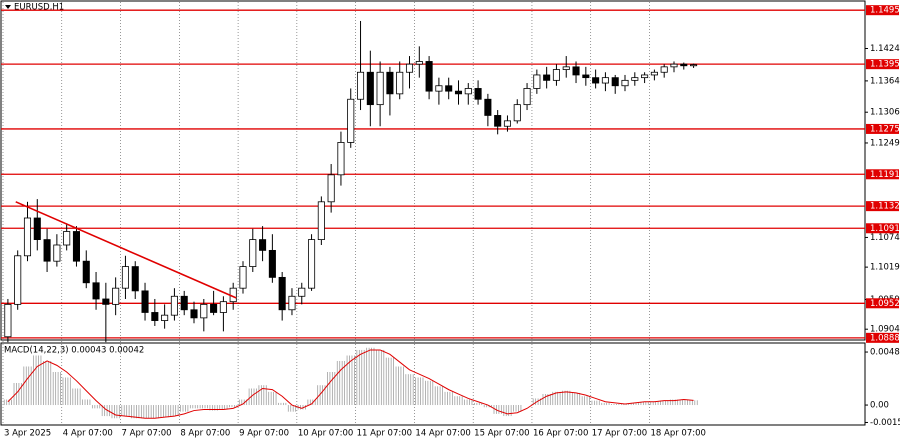 The width and height of the screenshot is (900, 445). I want to click on signal-line, so click(350, 384).